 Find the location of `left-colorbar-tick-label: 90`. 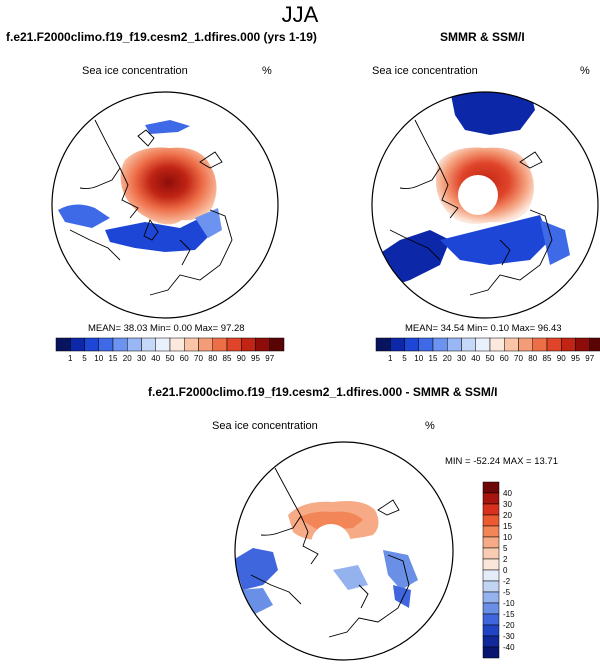

left-colorbar-tick-label: 90 is located at coordinates (241, 358).